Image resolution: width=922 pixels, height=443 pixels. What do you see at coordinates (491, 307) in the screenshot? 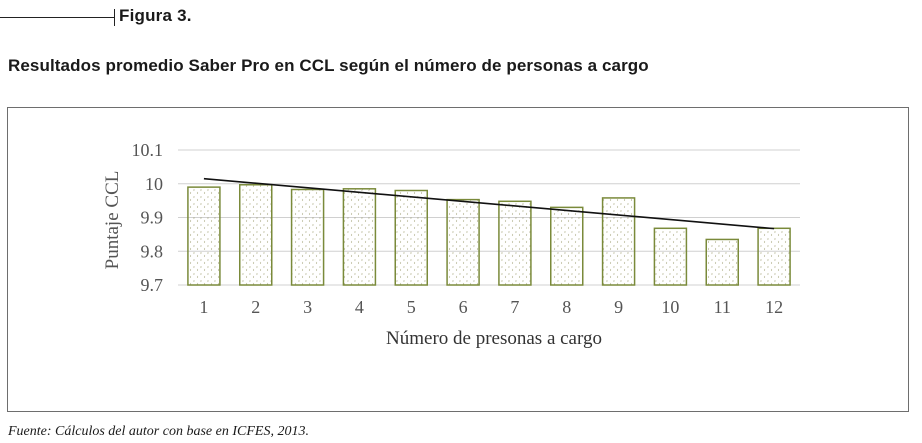
I see `x-tick-labels: 1 2 3 4 5 6 7 8 9 10 11 12` at bounding box center [491, 307].